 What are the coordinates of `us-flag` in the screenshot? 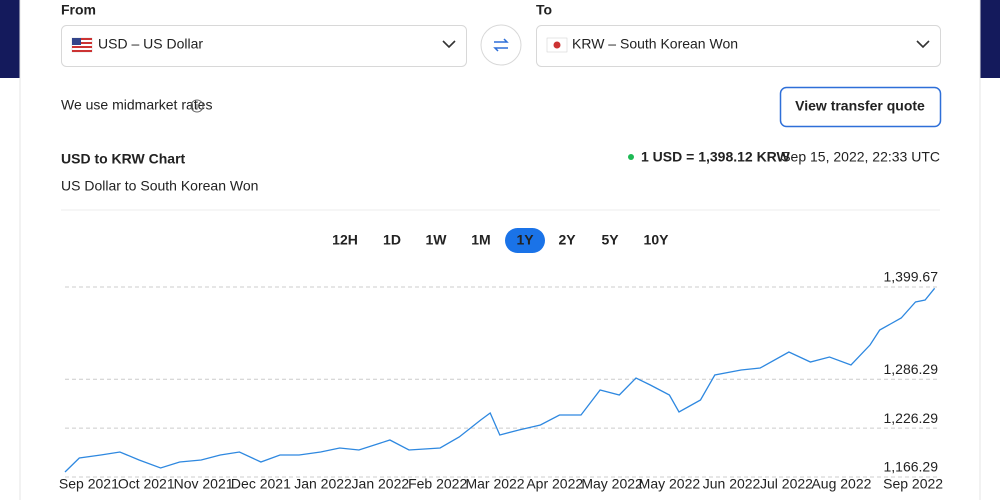 It's located at (82, 45).